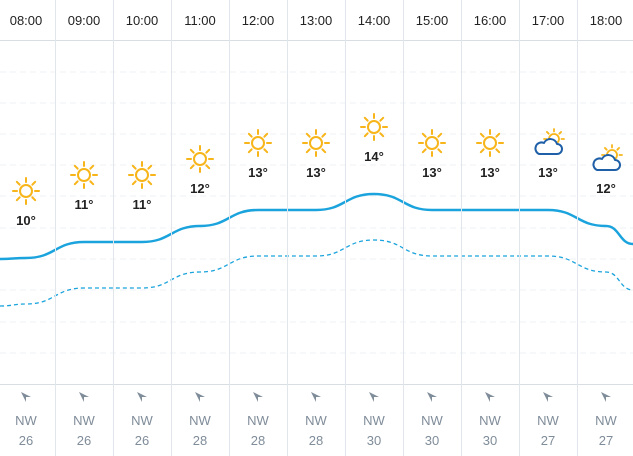 The height and width of the screenshot is (456, 633). What do you see at coordinates (258, 20) in the screenshot?
I see `hour-label: 12:00` at bounding box center [258, 20].